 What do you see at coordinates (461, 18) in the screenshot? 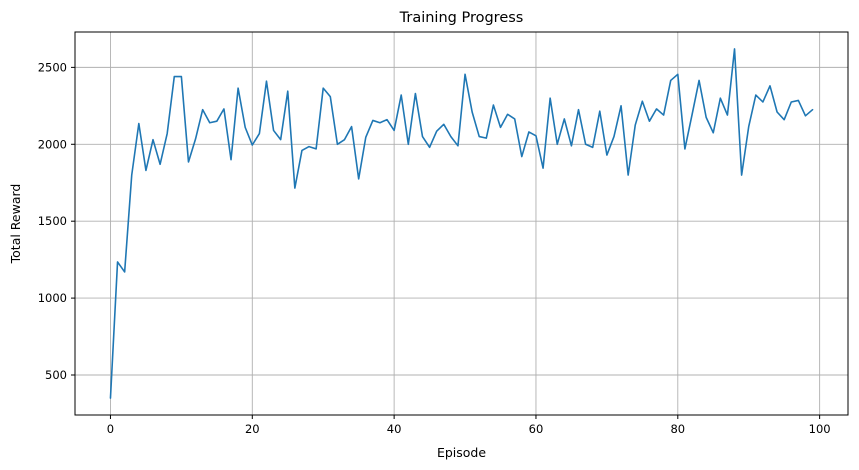
I see `chart-title: Training Progress` at bounding box center [461, 18].